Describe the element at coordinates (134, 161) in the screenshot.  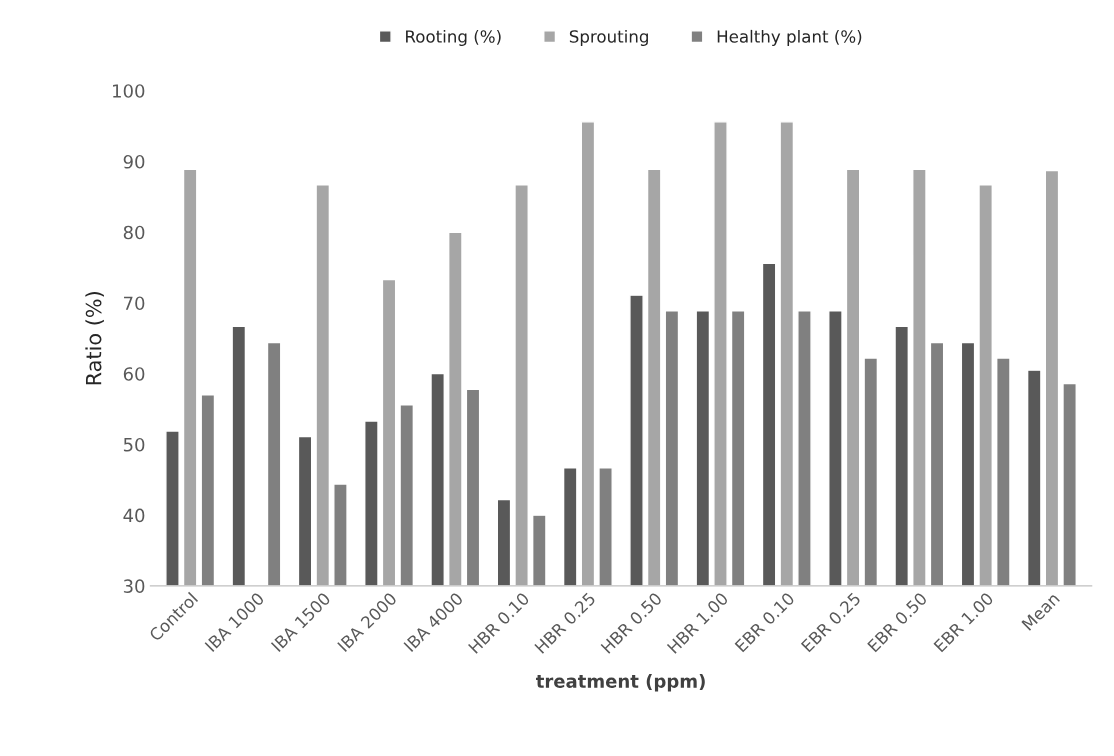
I see `y-tick-label: 90` at that location.